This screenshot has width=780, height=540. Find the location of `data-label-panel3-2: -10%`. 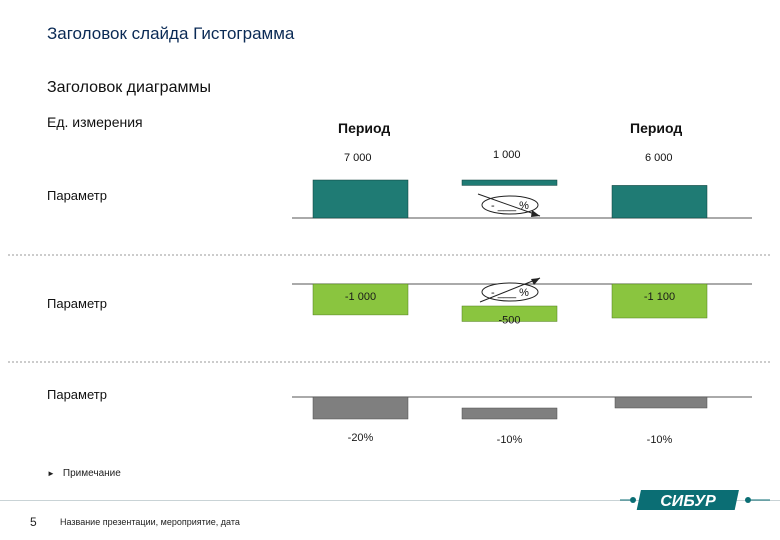

data-label-panel3-2: -10% is located at coordinates (510, 440).